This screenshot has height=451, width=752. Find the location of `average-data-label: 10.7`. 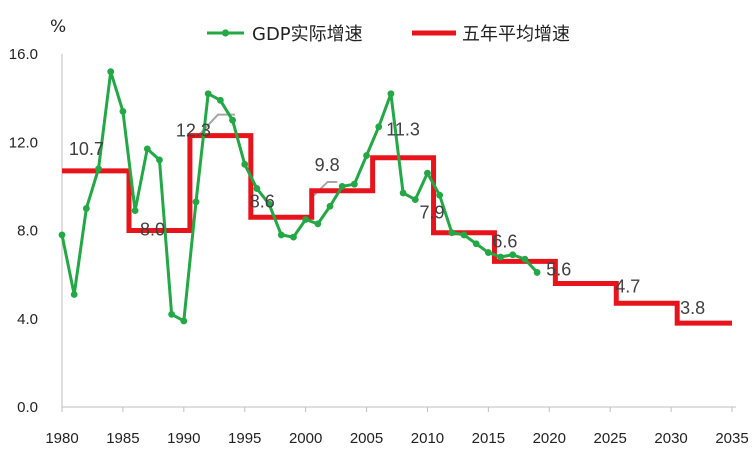

average-data-label: 10.7 is located at coordinates (86, 149).